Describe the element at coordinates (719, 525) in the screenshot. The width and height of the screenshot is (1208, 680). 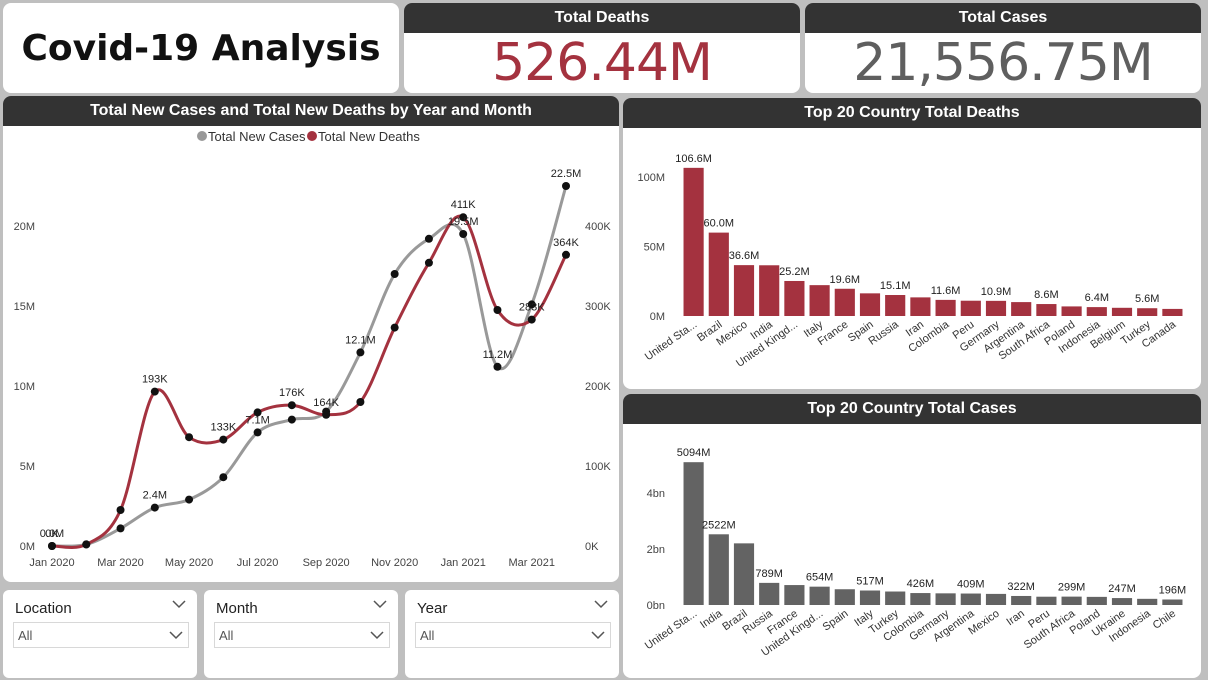
I see `cases-bar-data-label: 2522M` at that location.